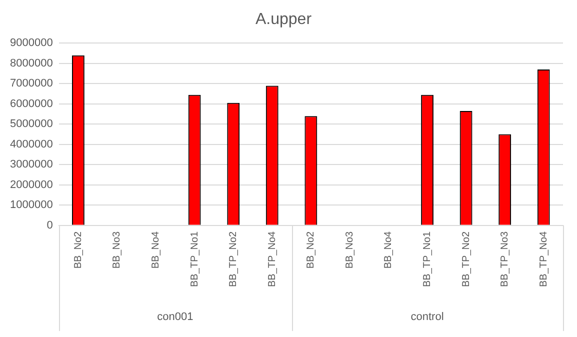  What do you see at coordinates (505, 259) in the screenshot?
I see `x-tick-label: BB_TP_No3` at bounding box center [505, 259].